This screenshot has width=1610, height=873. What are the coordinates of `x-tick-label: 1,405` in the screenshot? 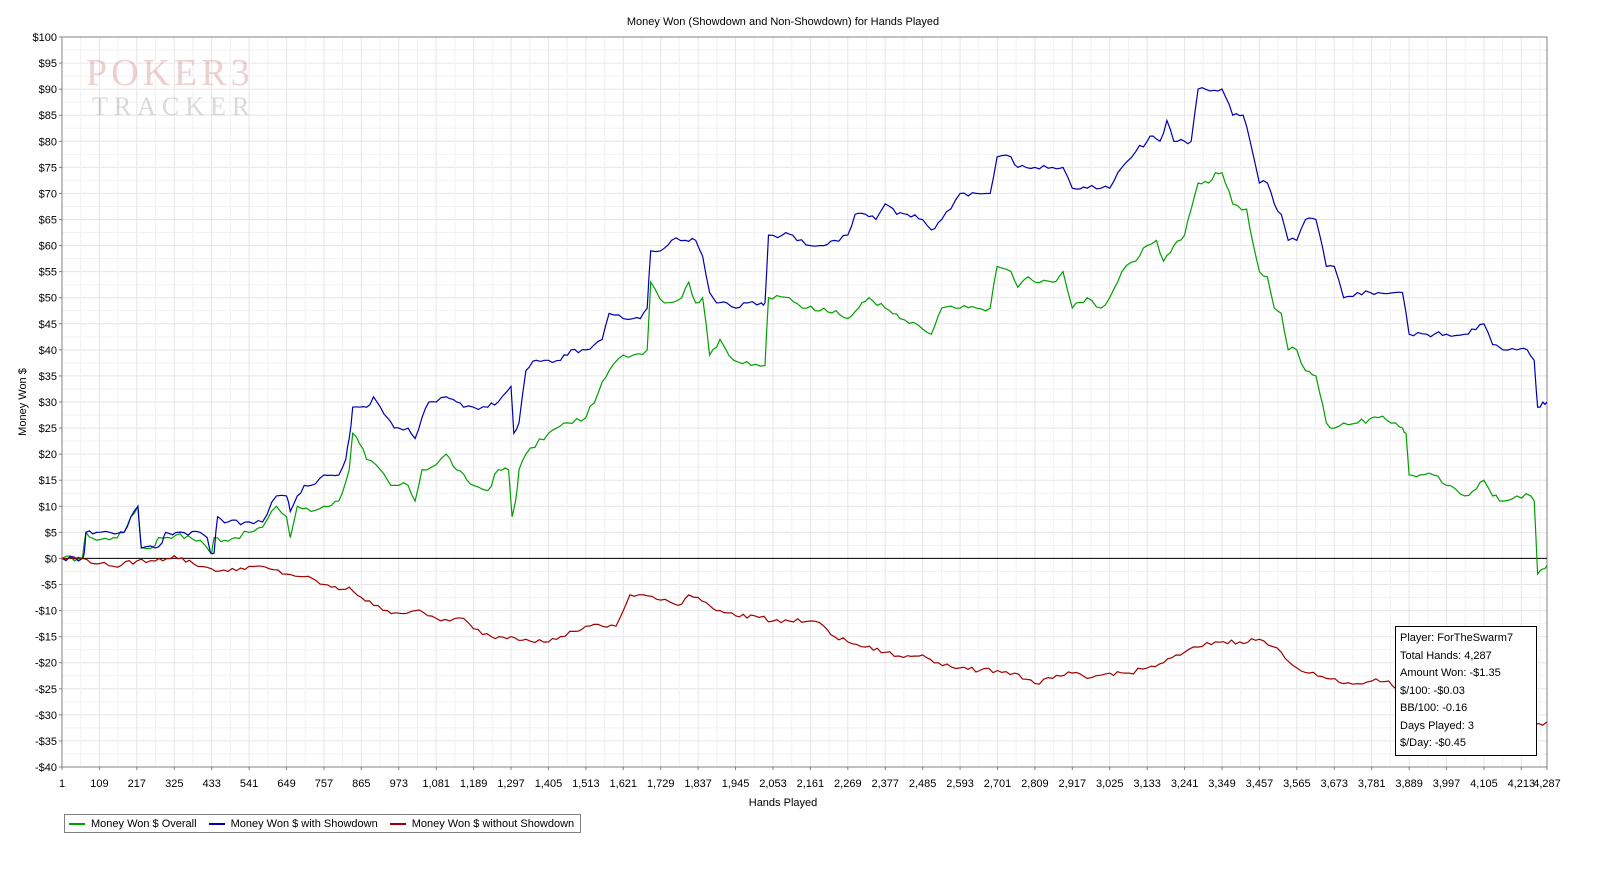 It's located at (549, 784).